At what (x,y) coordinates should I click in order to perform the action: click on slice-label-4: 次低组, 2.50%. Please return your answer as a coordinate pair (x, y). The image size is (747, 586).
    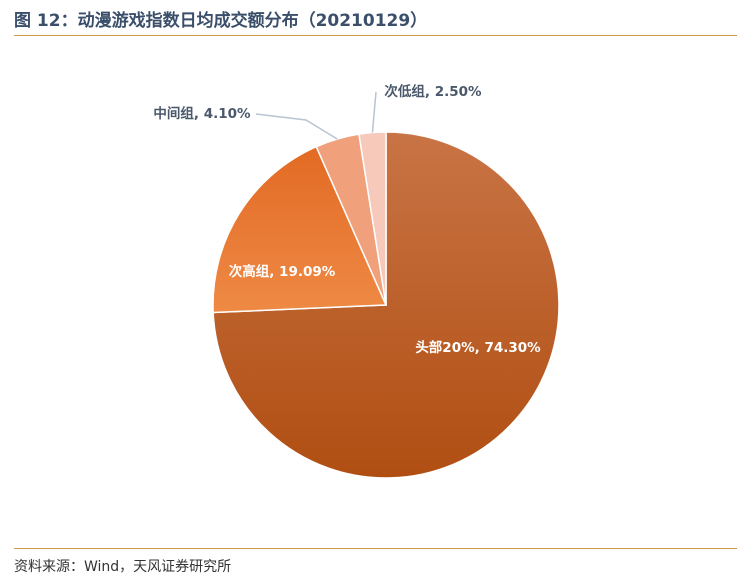
    Looking at the image, I should click on (433, 91).